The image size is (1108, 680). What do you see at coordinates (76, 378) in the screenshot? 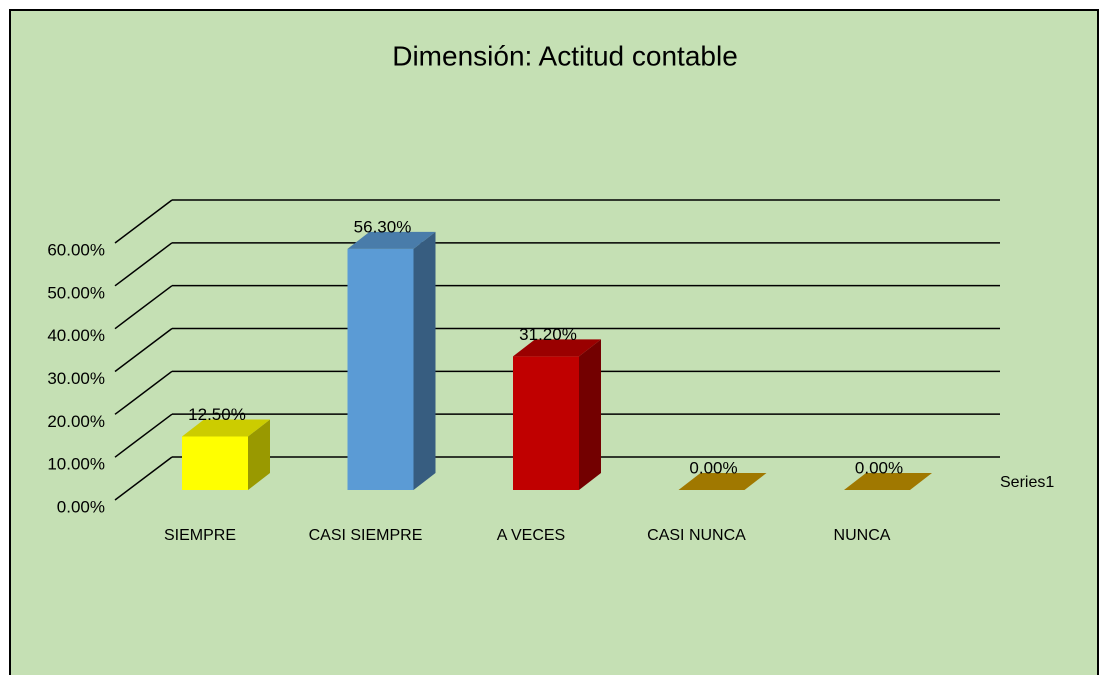
I see `y-tick-label: 30.00%` at bounding box center [76, 378].